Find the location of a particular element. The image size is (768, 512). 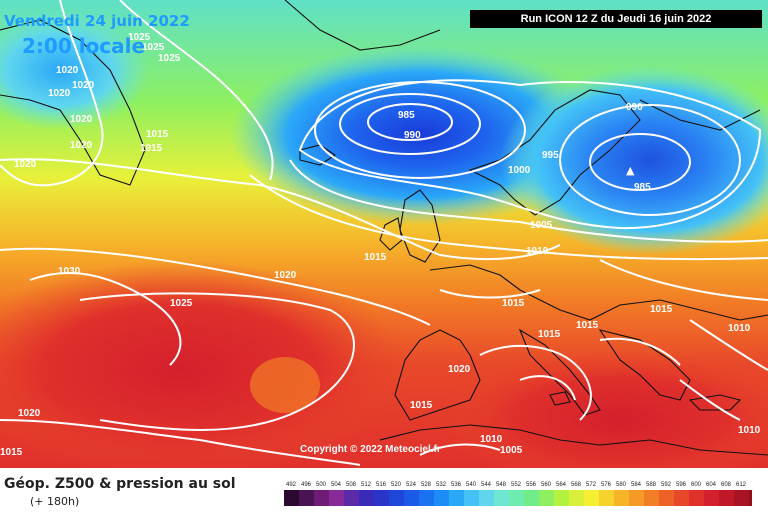

legend-tick-label: 496 is located at coordinates (306, 485).